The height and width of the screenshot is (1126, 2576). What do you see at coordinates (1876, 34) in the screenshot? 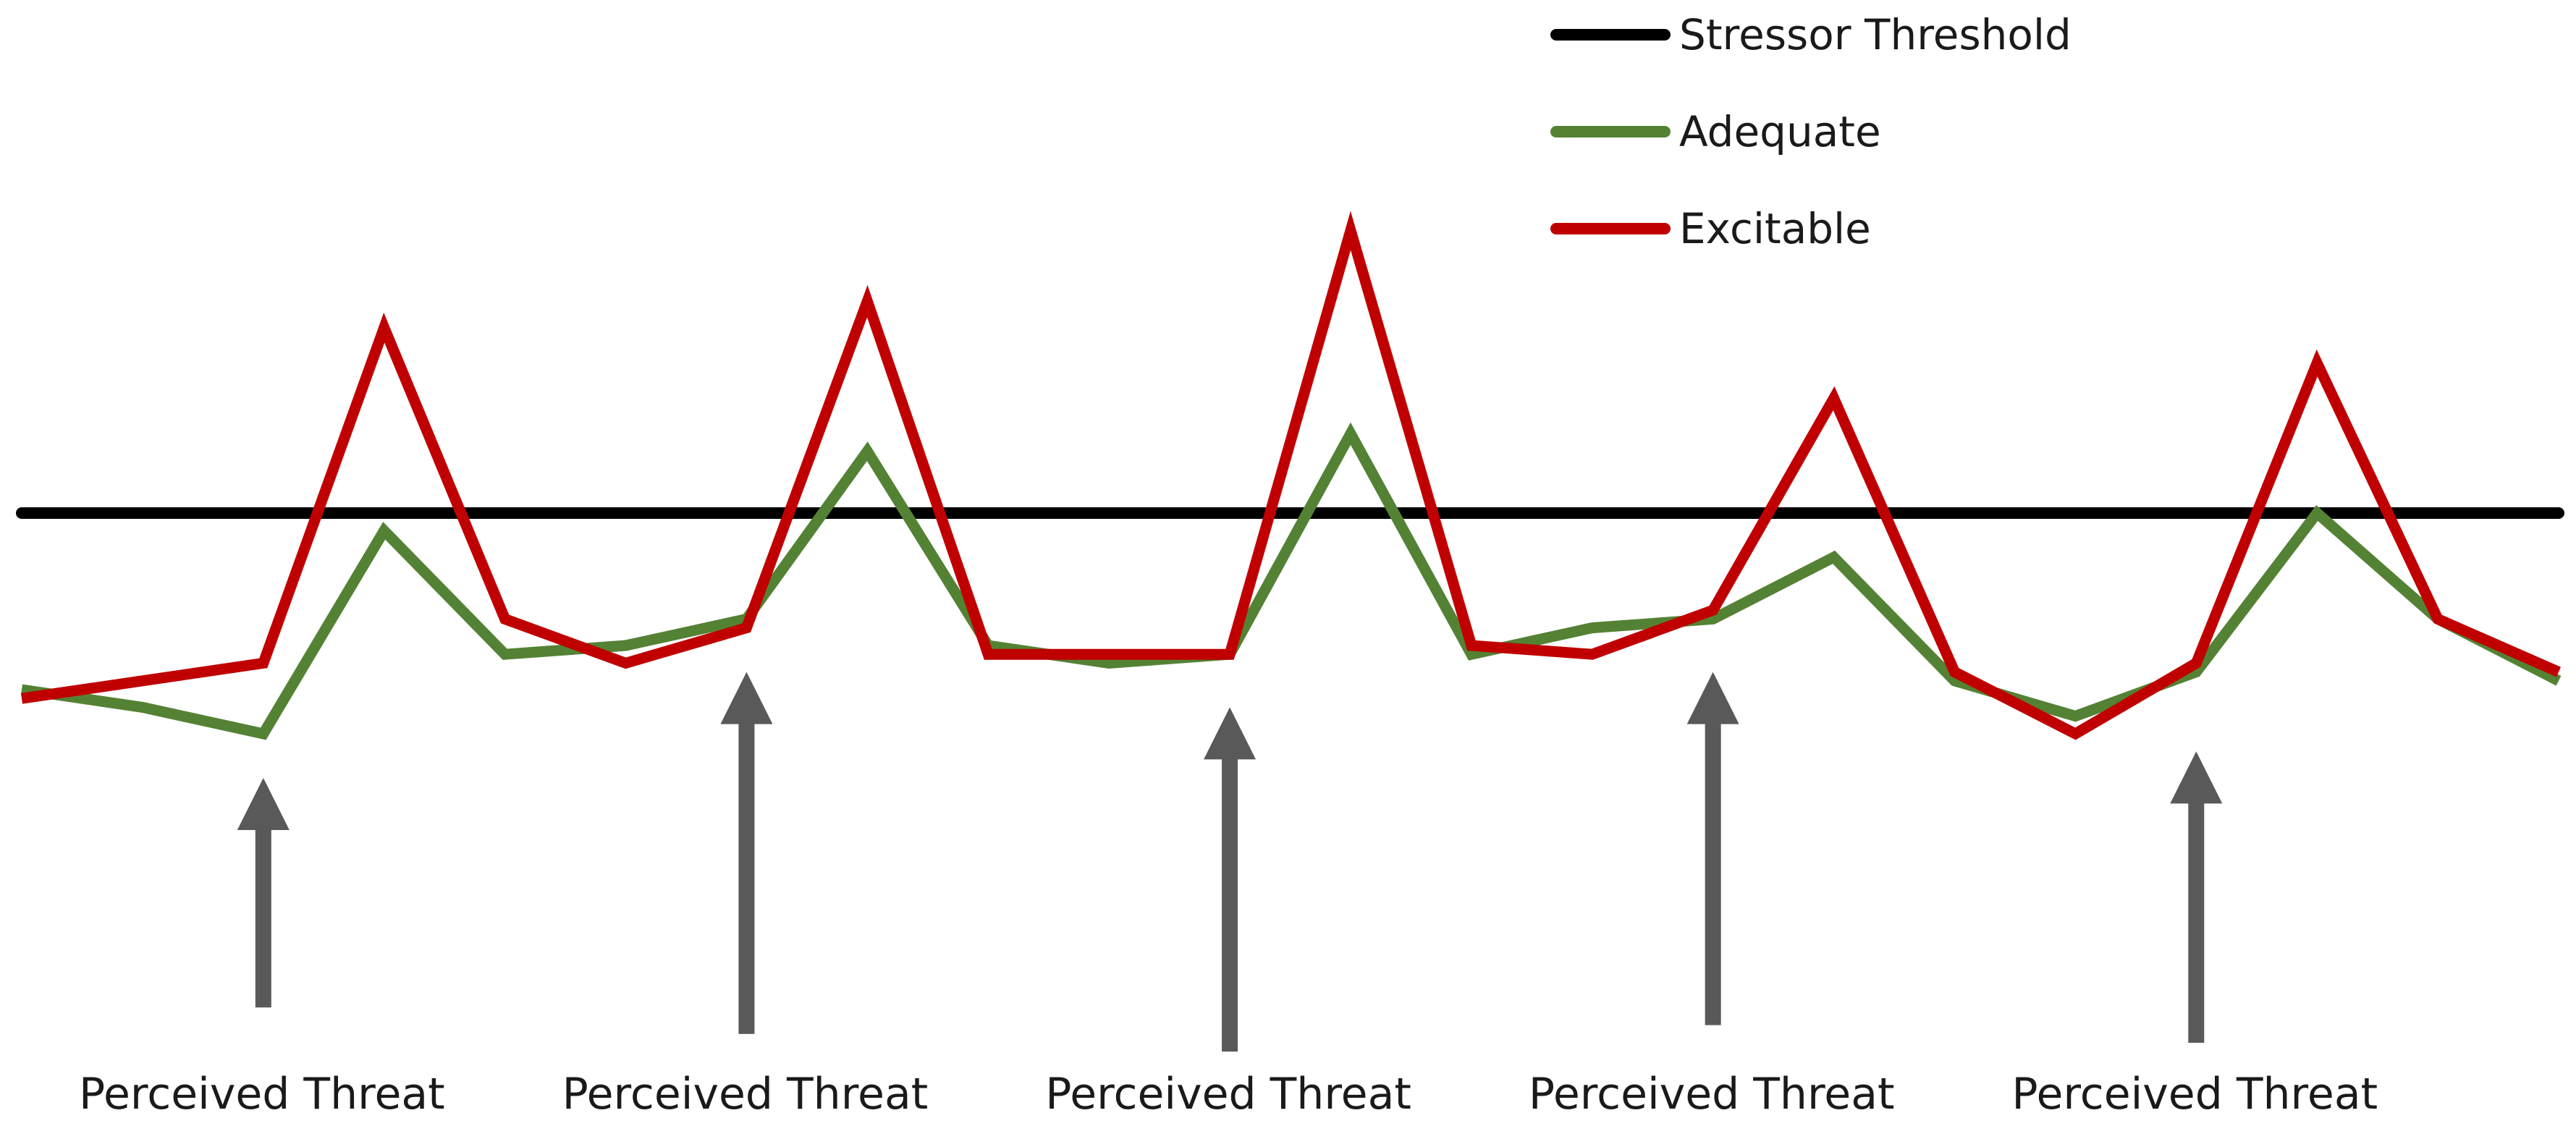
I see `legend-label-stressor-threshold: Stressor Threshold` at bounding box center [1876, 34].